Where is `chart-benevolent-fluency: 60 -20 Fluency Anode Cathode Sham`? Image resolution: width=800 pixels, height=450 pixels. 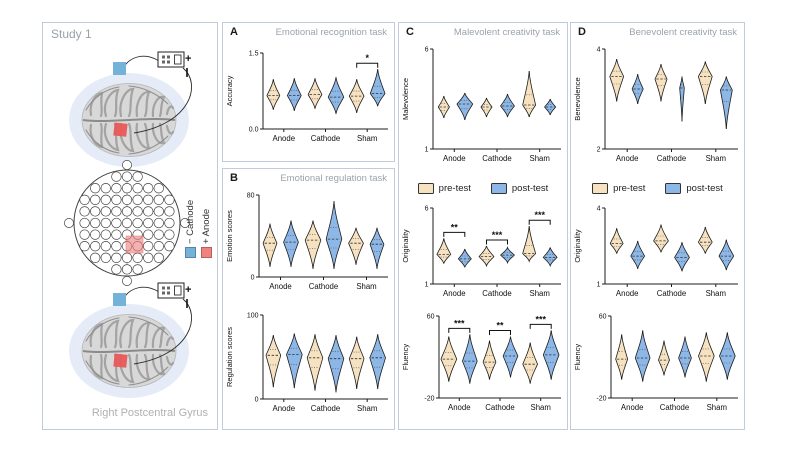 chart-benevolent-fluency: 60 -20 Fluency Anode Cathode Sham is located at coordinates (655, 363).